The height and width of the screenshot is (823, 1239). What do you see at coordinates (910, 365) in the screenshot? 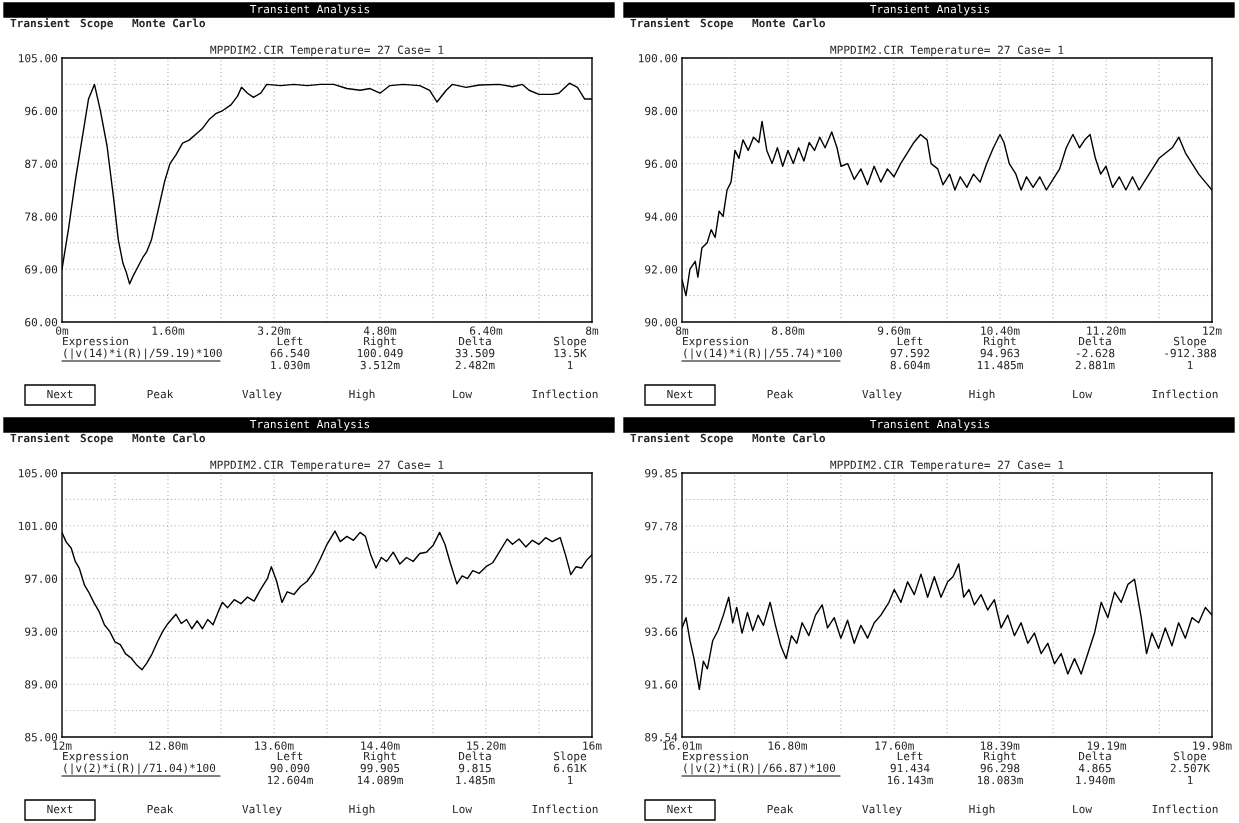
I see `text: 8.604m` at bounding box center [910, 365].